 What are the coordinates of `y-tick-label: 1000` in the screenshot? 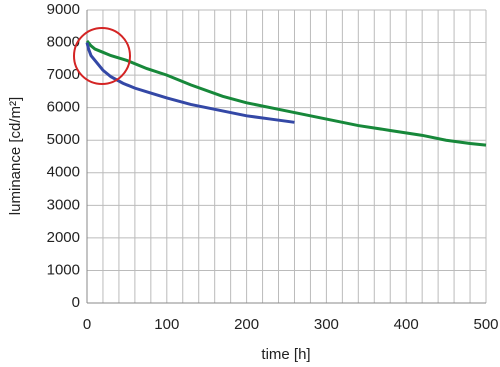 It's located at (63, 269).